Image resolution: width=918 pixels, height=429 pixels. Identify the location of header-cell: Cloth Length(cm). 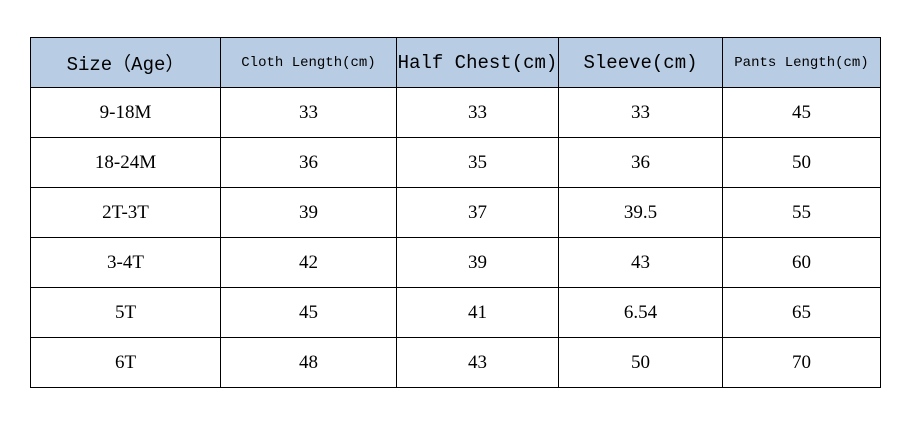
(308, 62).